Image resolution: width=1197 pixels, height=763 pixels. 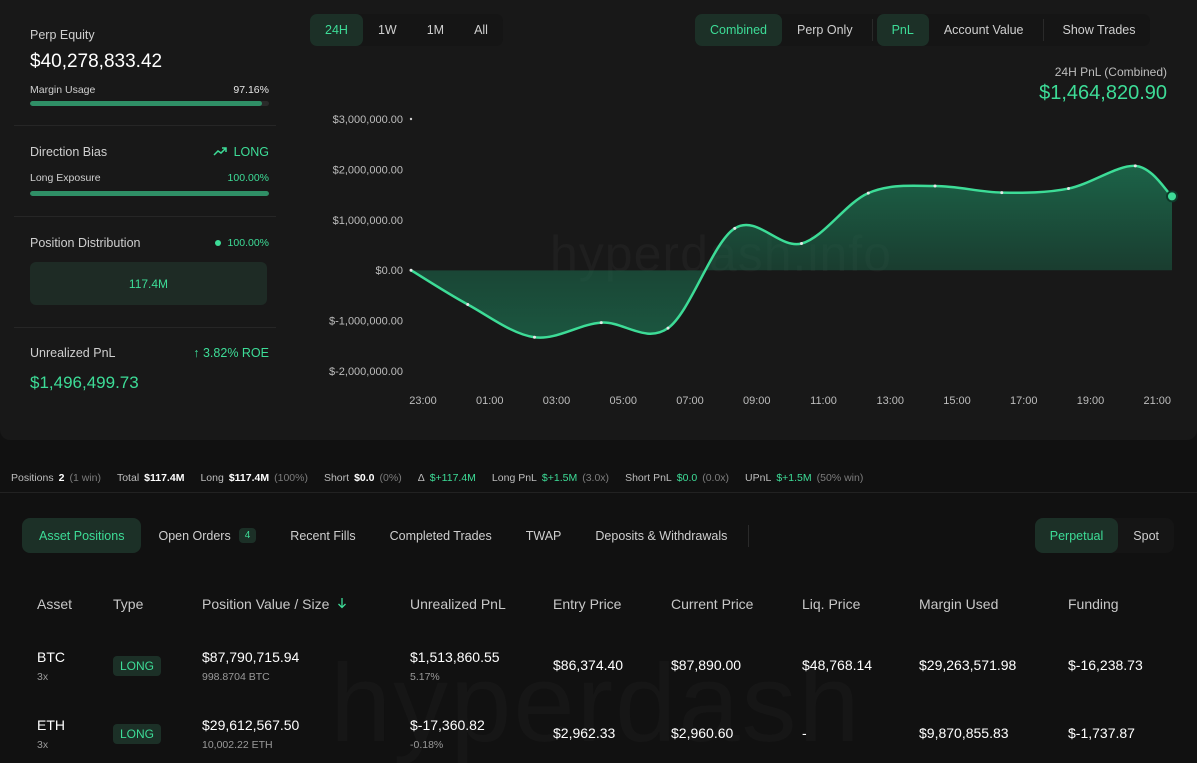 What do you see at coordinates (43, 745) in the screenshot?
I see `row-leverage: 3x` at bounding box center [43, 745].